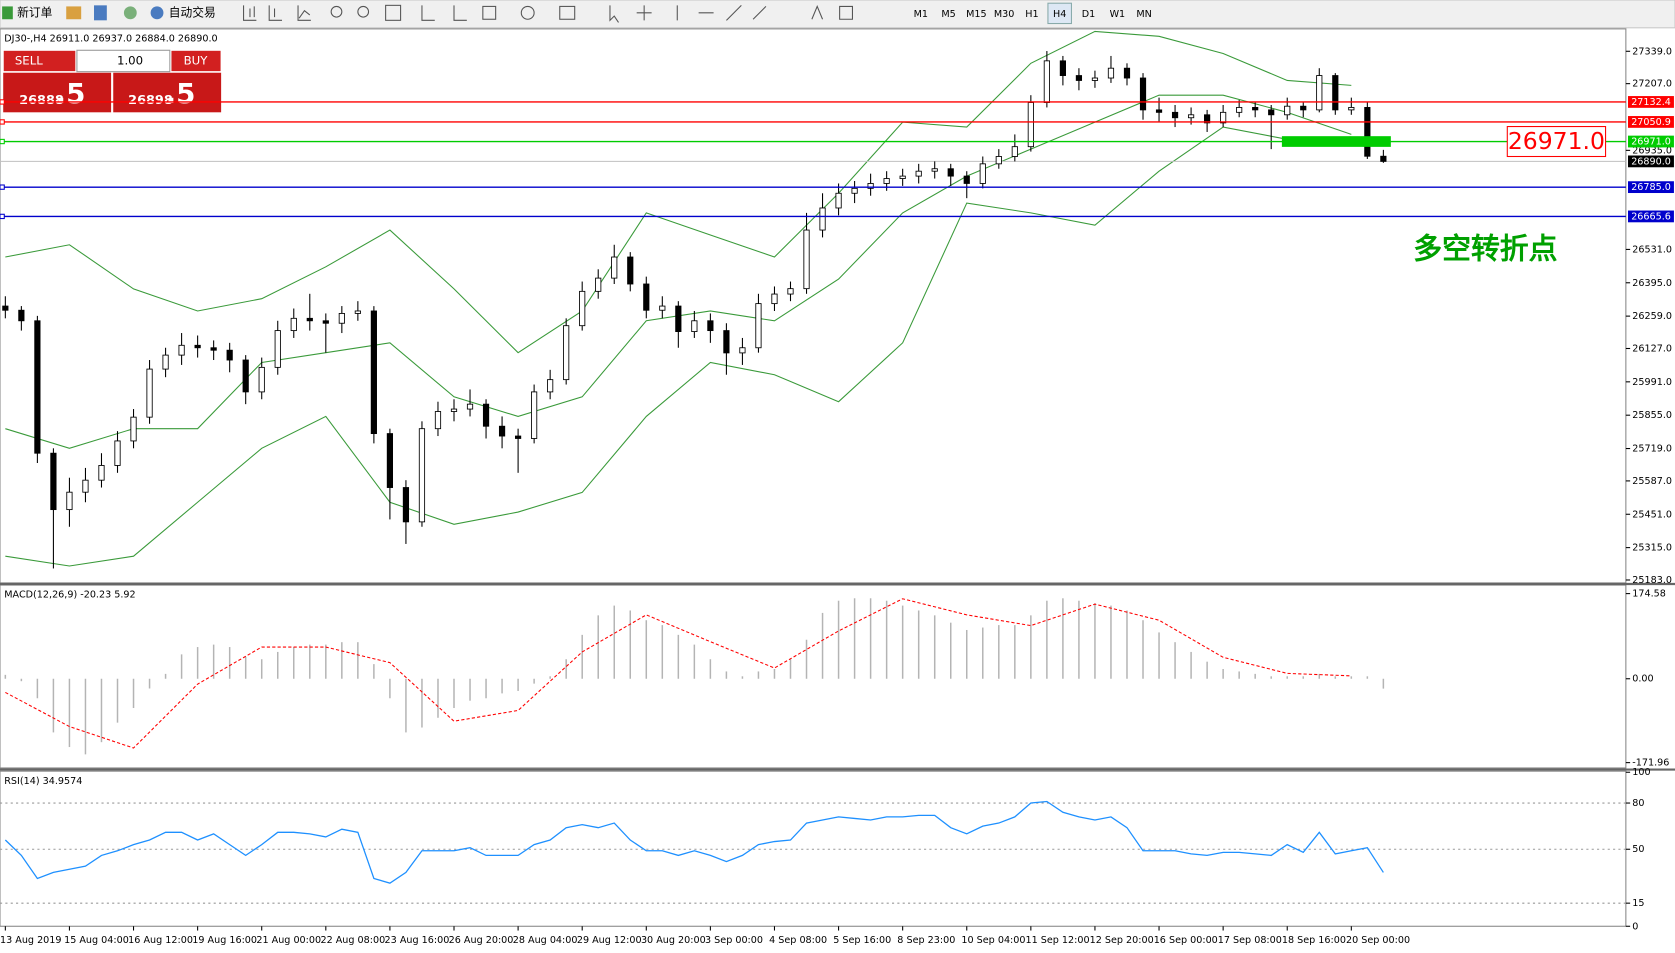  What do you see at coordinates (609, 940) in the screenshot?
I see `x-tick-label: 29 Aug 12:00` at bounding box center [609, 940].